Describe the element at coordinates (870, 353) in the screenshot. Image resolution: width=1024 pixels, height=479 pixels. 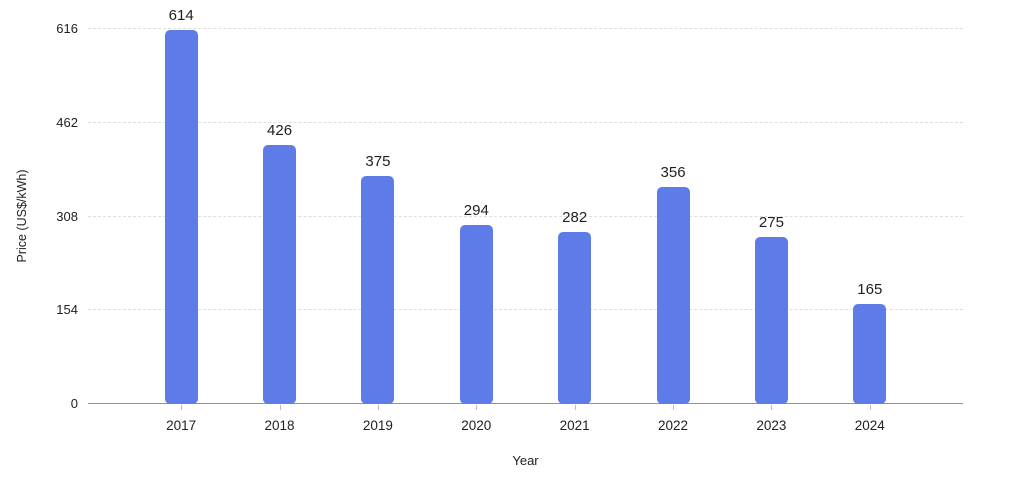
I see `bar-2024` at that location.